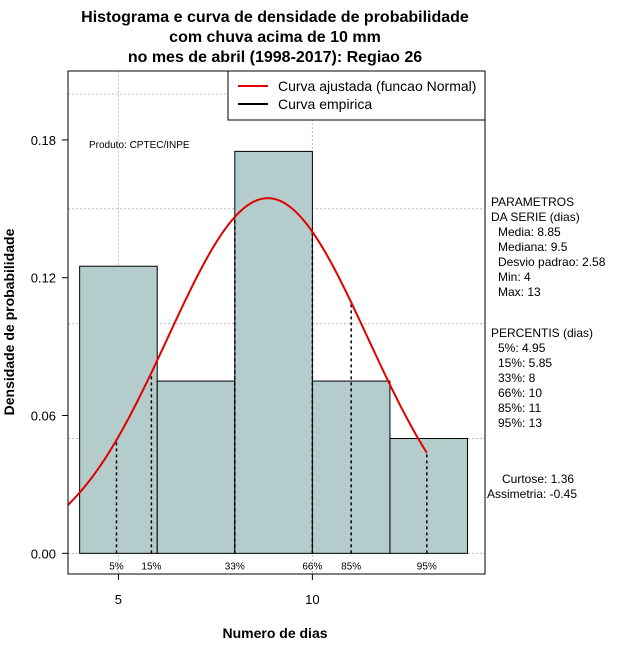 The width and height of the screenshot is (640, 660). What do you see at coordinates (522, 348) in the screenshot?
I see `percentis-line-5: 5%: 4.95` at bounding box center [522, 348].